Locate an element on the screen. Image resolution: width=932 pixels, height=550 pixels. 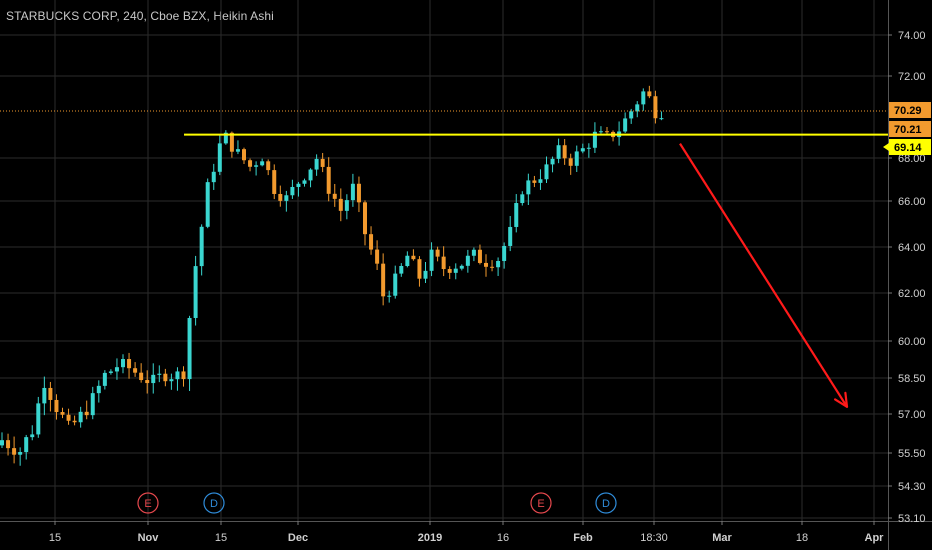
price-tick-label: 54.30 is located at coordinates (912, 487).